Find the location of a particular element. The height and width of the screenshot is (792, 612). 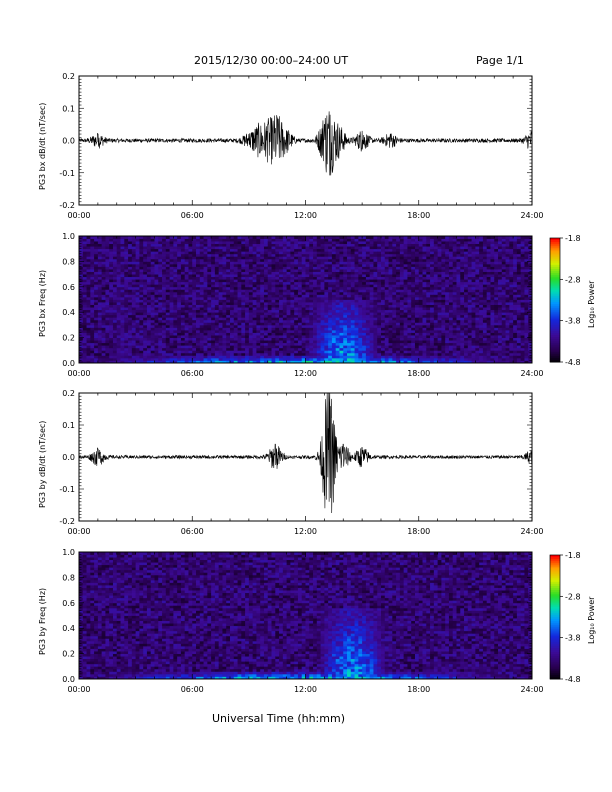

colorbar-by: -1.8 -2.8 -3.8 -4.8 is located at coordinates (565, 617).